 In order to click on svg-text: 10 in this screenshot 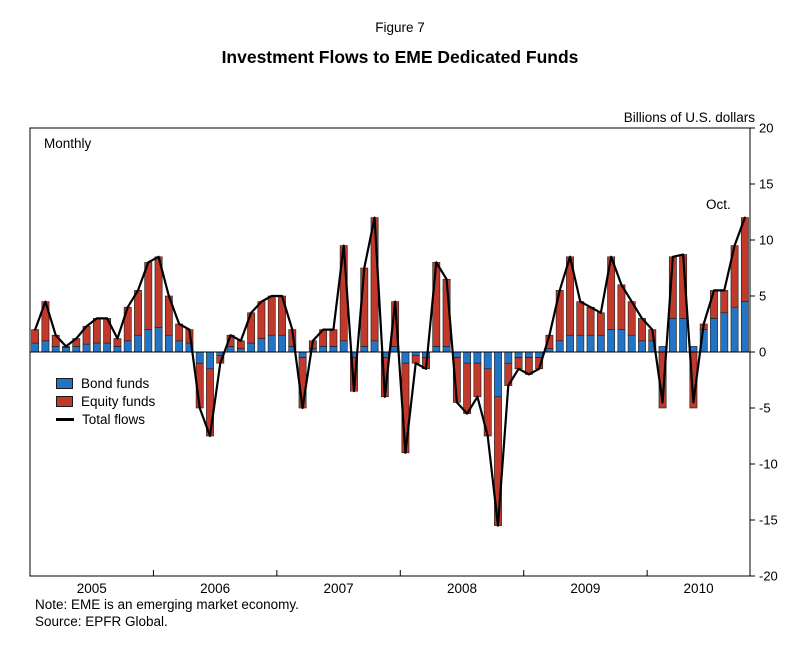, I will do `click(766, 240)`.